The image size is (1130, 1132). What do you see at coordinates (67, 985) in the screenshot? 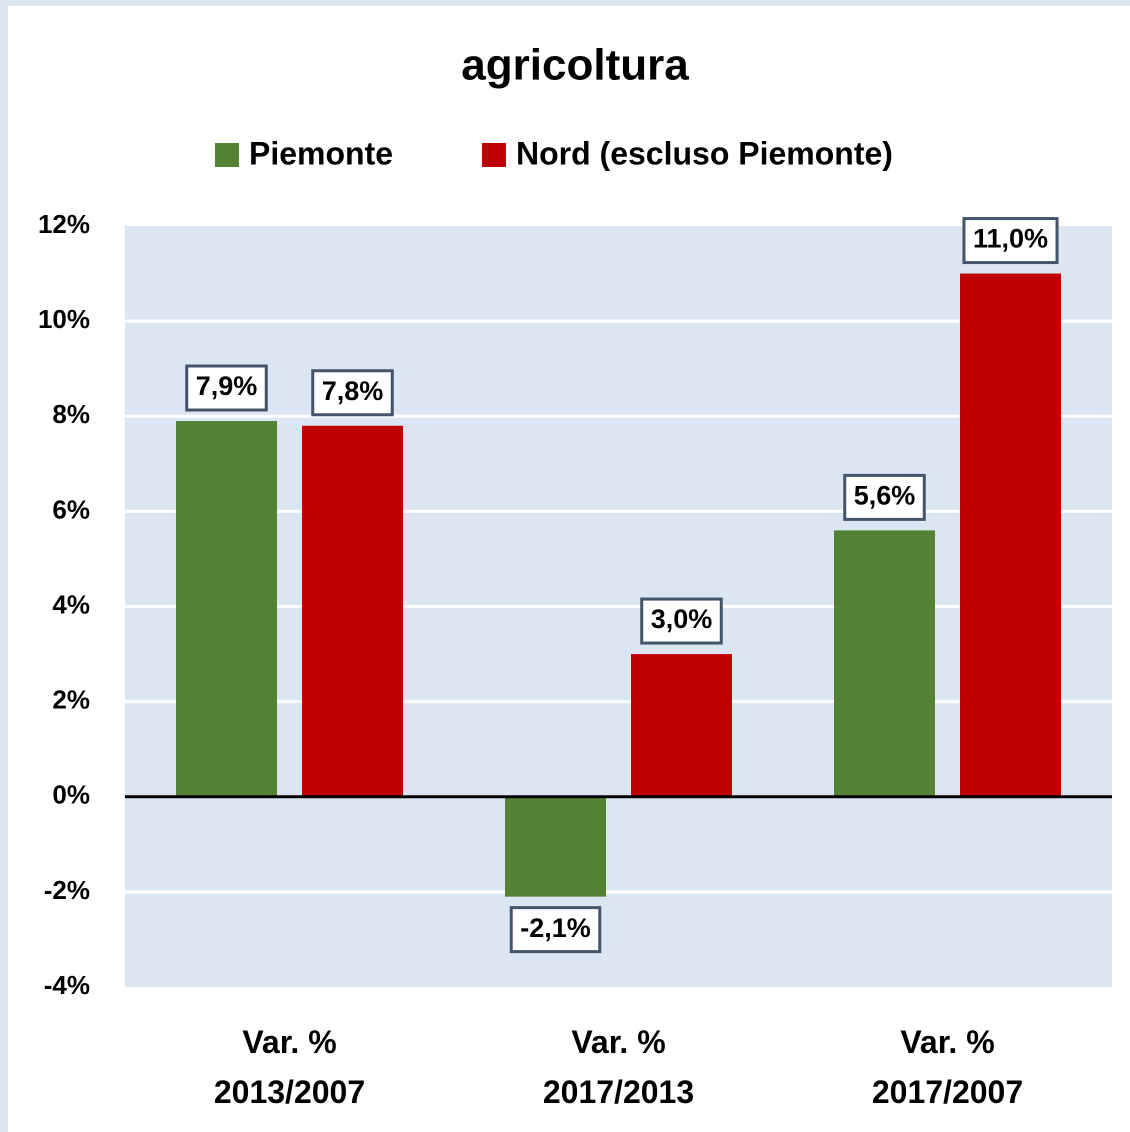
I see `y-tick-label: -4%` at bounding box center [67, 985].